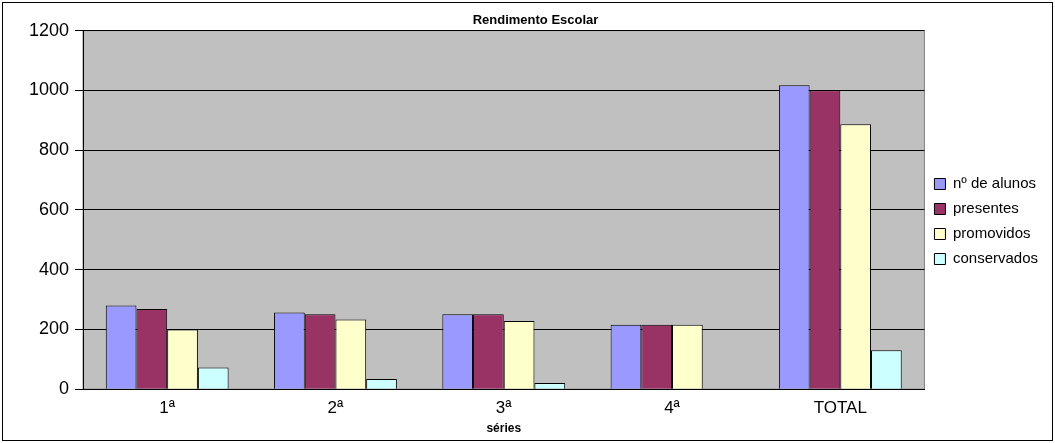 This screenshot has width=1055, height=443. What do you see at coordinates (994, 183) in the screenshot?
I see `legend-label: nº de alunos` at bounding box center [994, 183].